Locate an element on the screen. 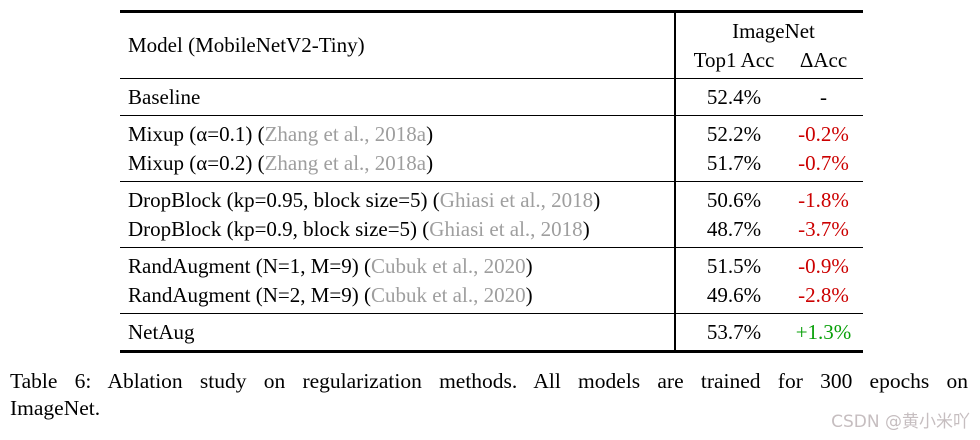 This screenshot has height=440, width=980. top1-acc-value: 52.4% is located at coordinates (734, 96).